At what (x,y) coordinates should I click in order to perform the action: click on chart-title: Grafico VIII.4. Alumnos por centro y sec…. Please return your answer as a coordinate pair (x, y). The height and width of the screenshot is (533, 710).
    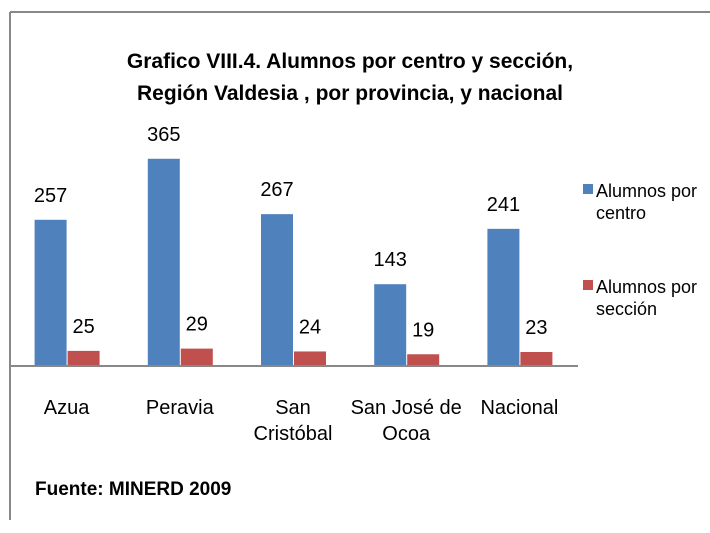
    Looking at the image, I should click on (350, 77).